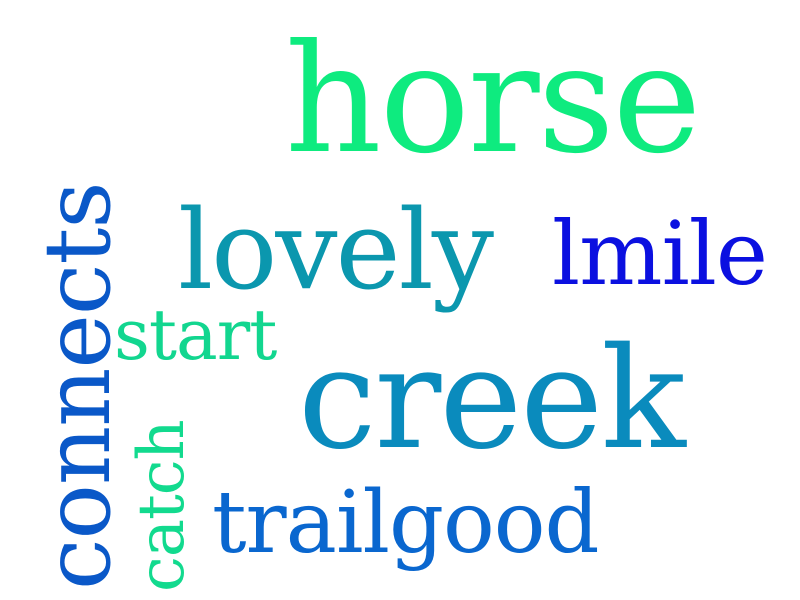 This screenshot has height=600, width=800. I want to click on word-trailgood: trailgood, so click(406, 523).